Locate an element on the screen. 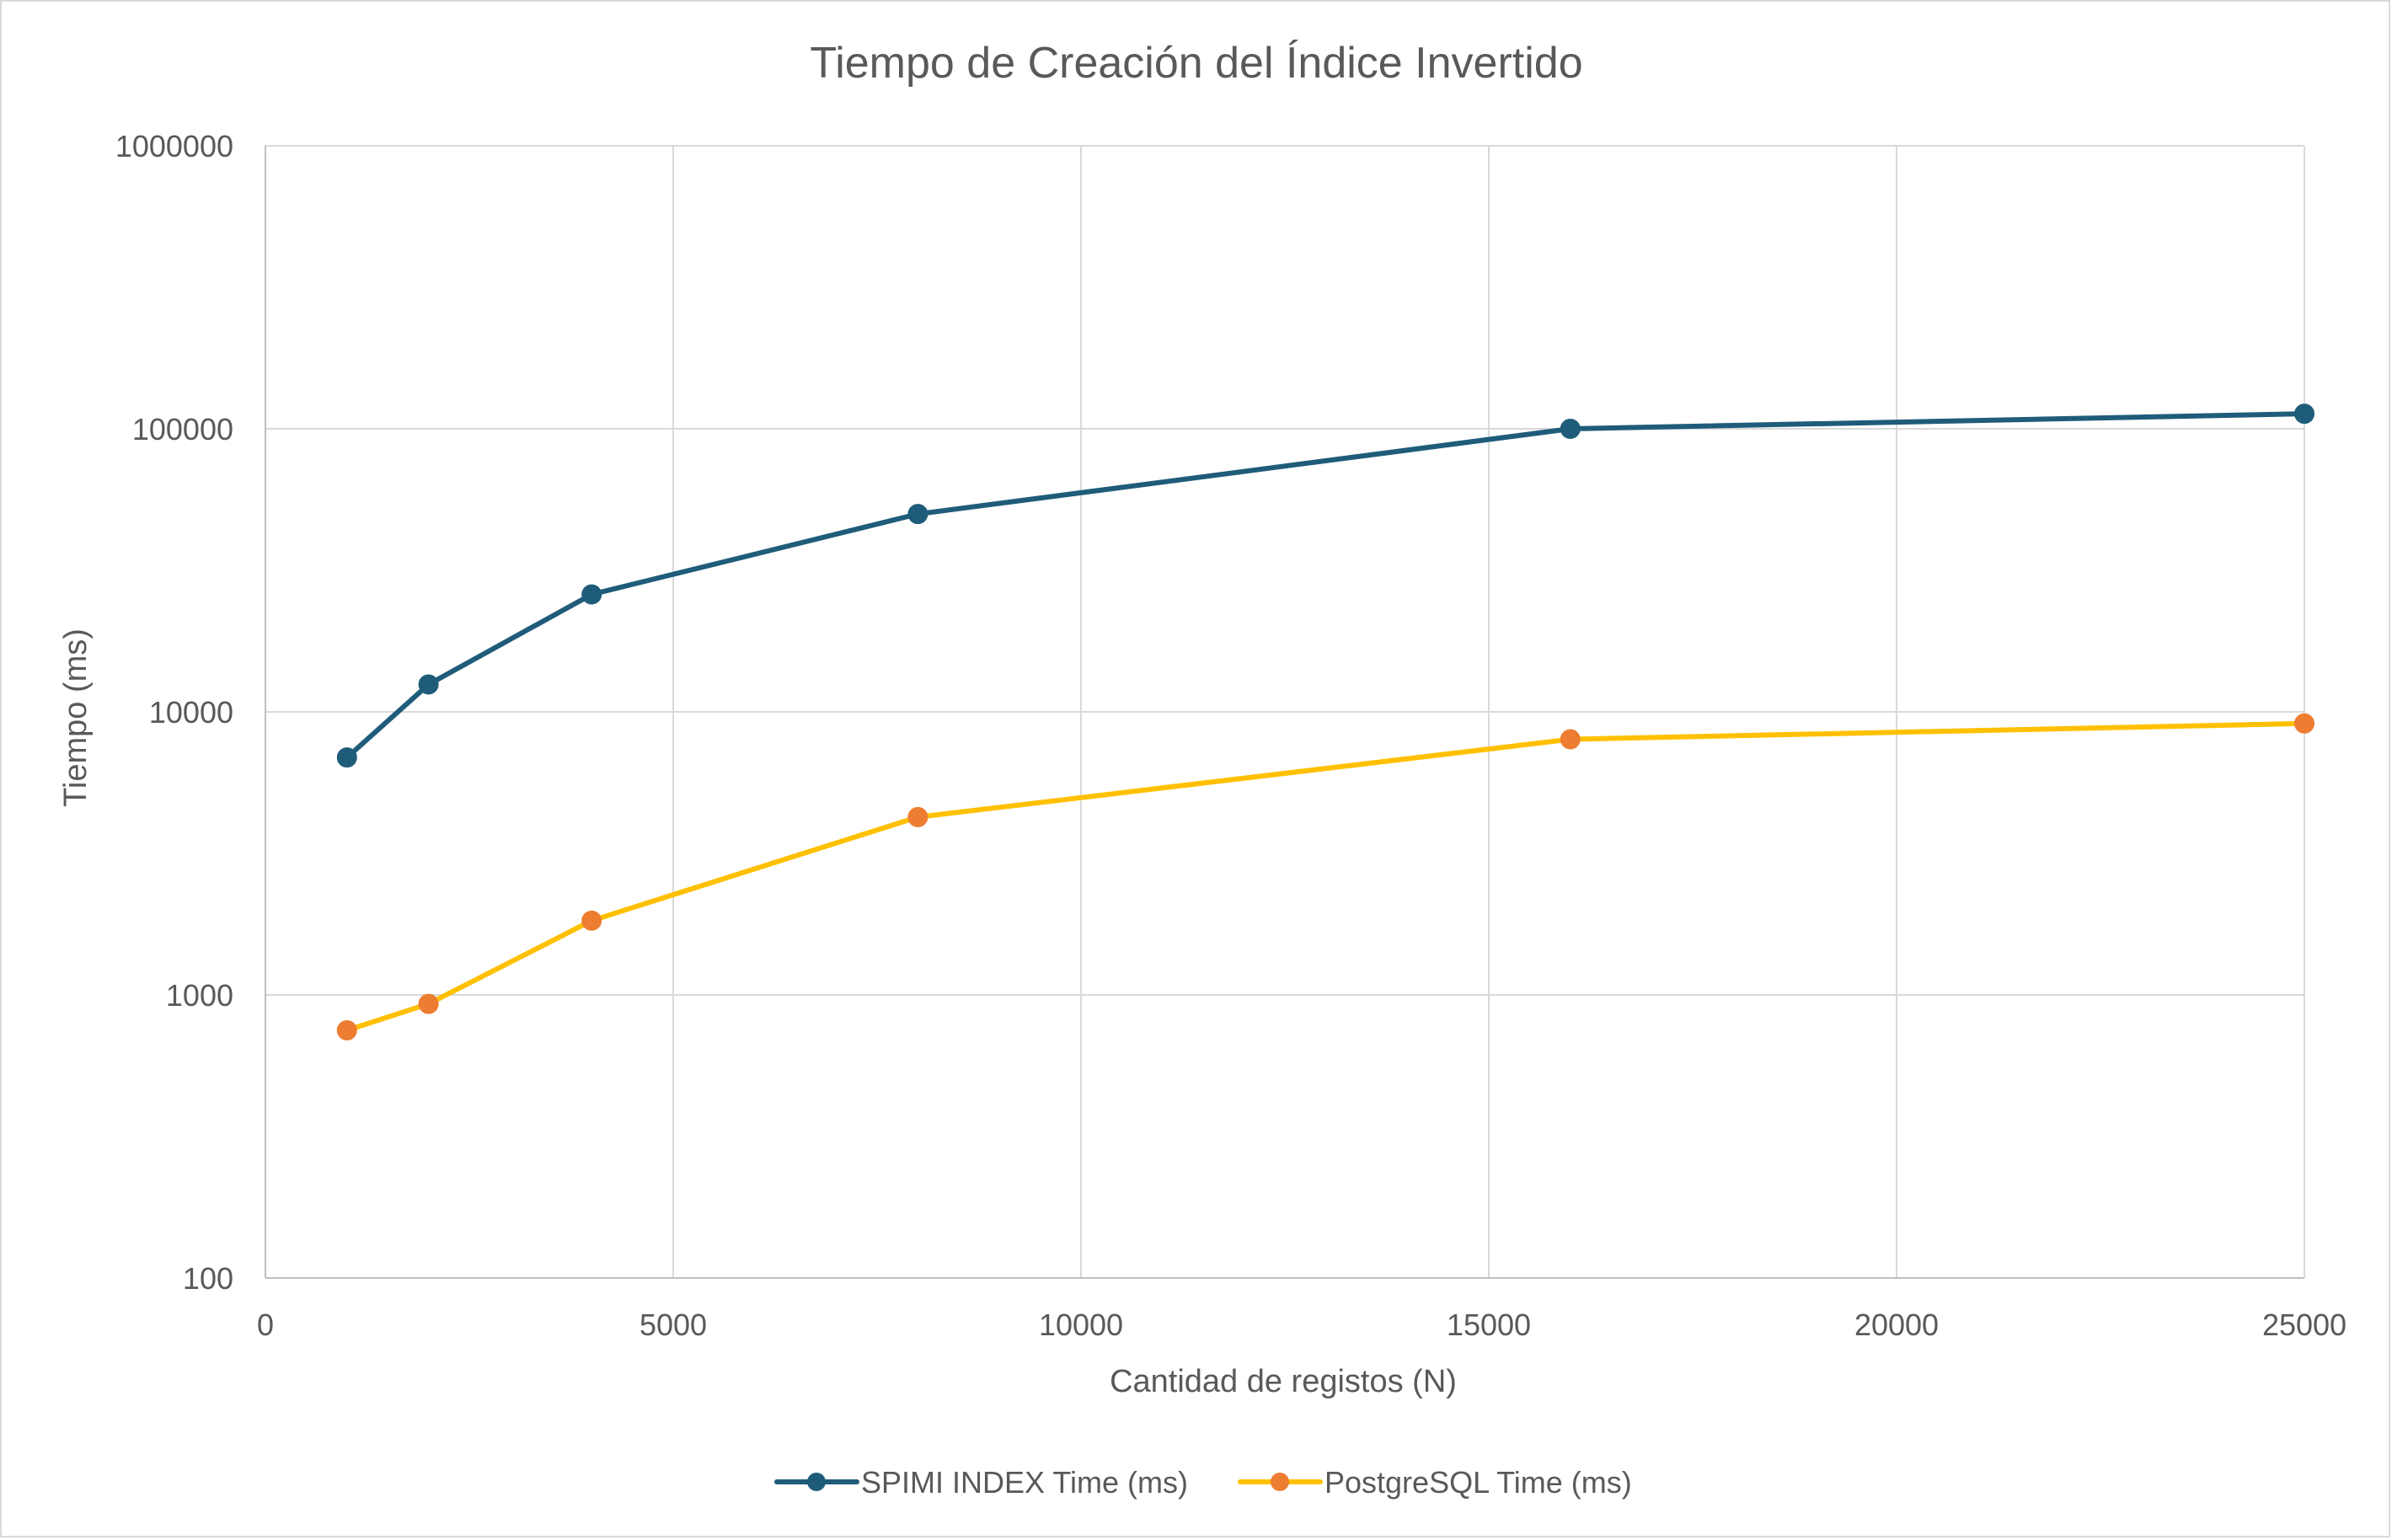  y-tick-label: 100000 is located at coordinates (182, 429).